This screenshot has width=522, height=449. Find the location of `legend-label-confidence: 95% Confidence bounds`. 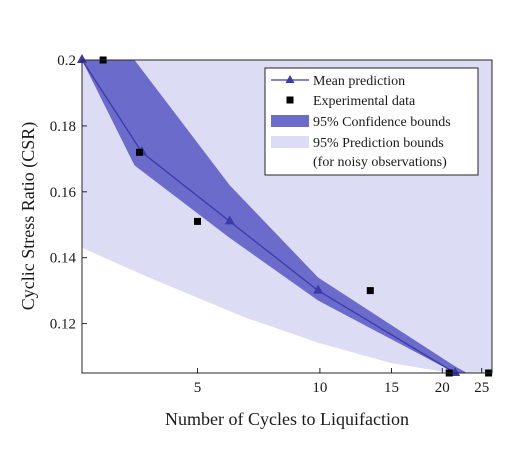

legend-label-confidence: 95% Confidence bounds is located at coordinates (382, 122).